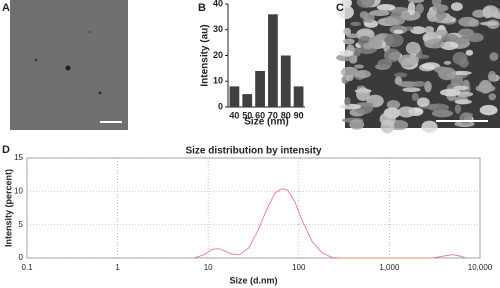  Describe the element at coordinates (330, 223) in the screenshot. I see `data-line` at that location.